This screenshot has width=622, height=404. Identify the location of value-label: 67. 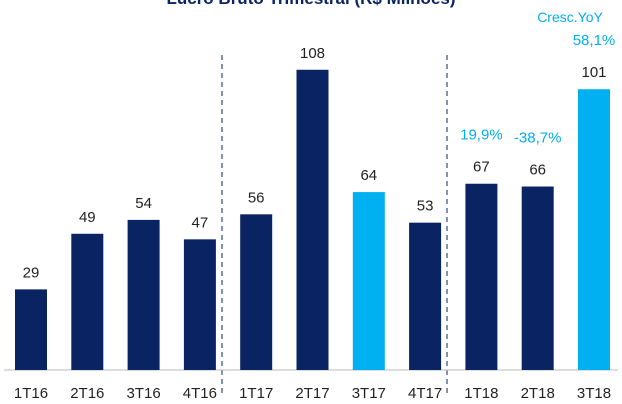
(481, 167).